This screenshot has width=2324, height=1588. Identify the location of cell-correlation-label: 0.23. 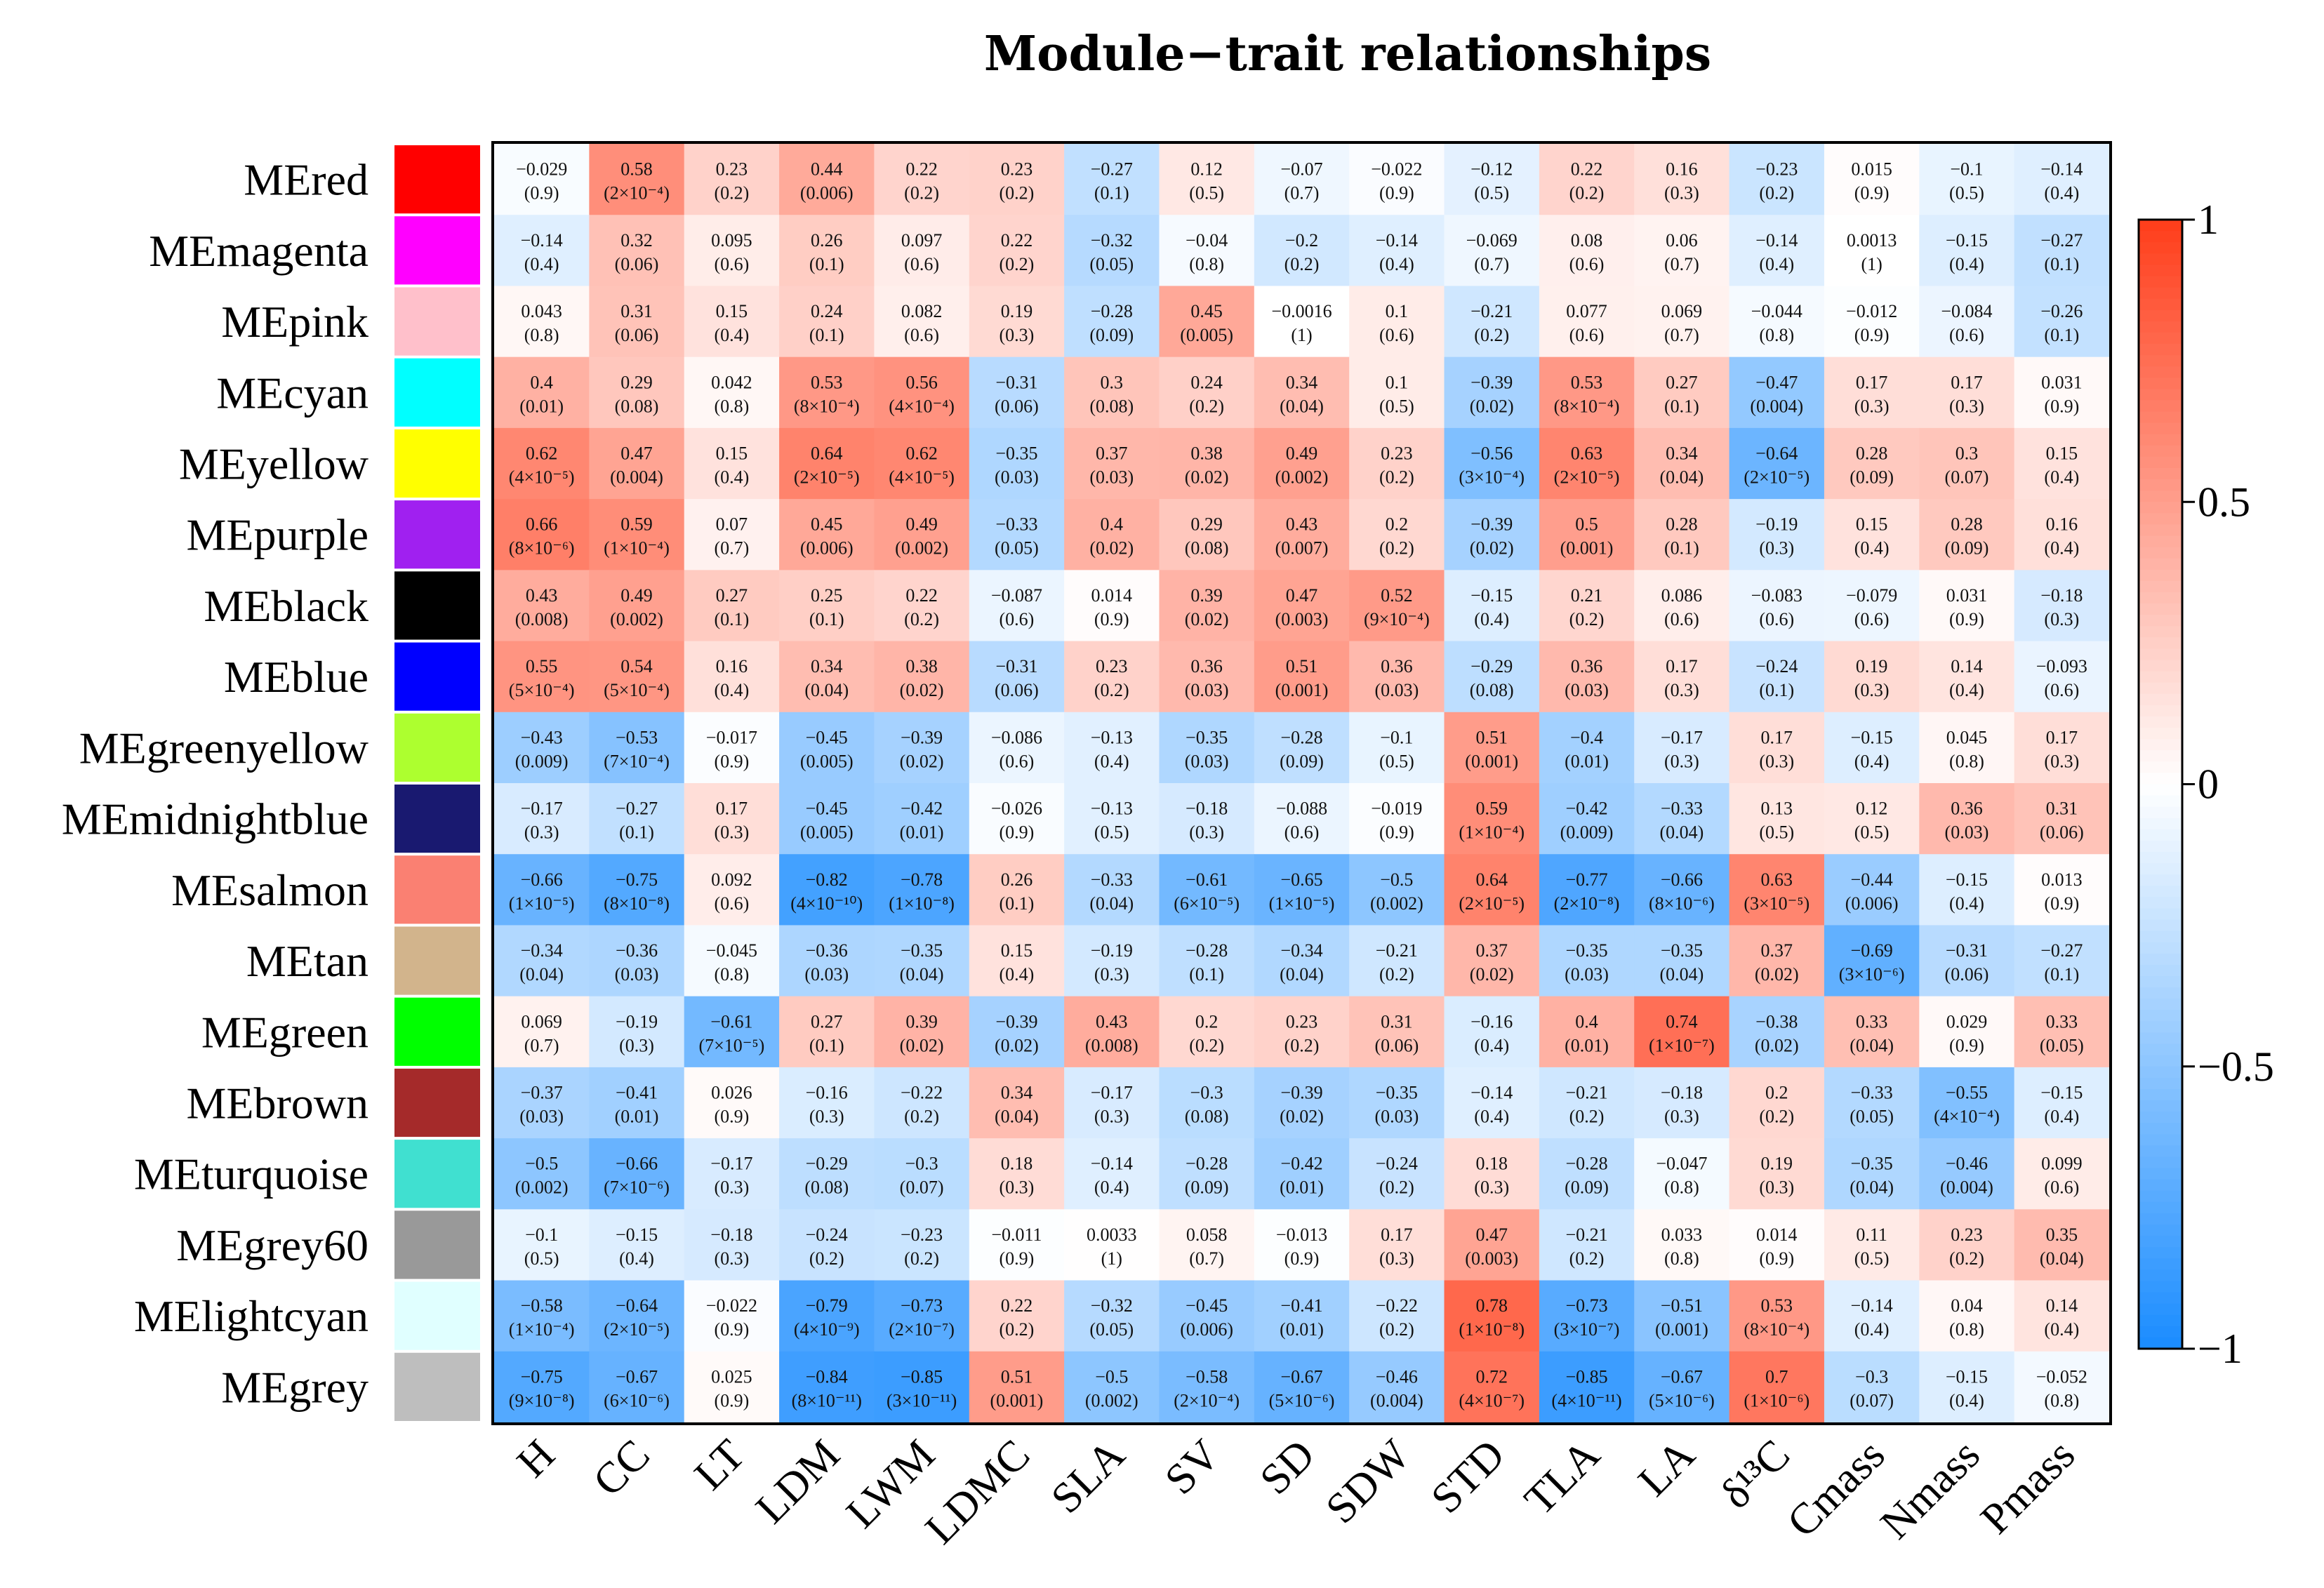
(732, 169).